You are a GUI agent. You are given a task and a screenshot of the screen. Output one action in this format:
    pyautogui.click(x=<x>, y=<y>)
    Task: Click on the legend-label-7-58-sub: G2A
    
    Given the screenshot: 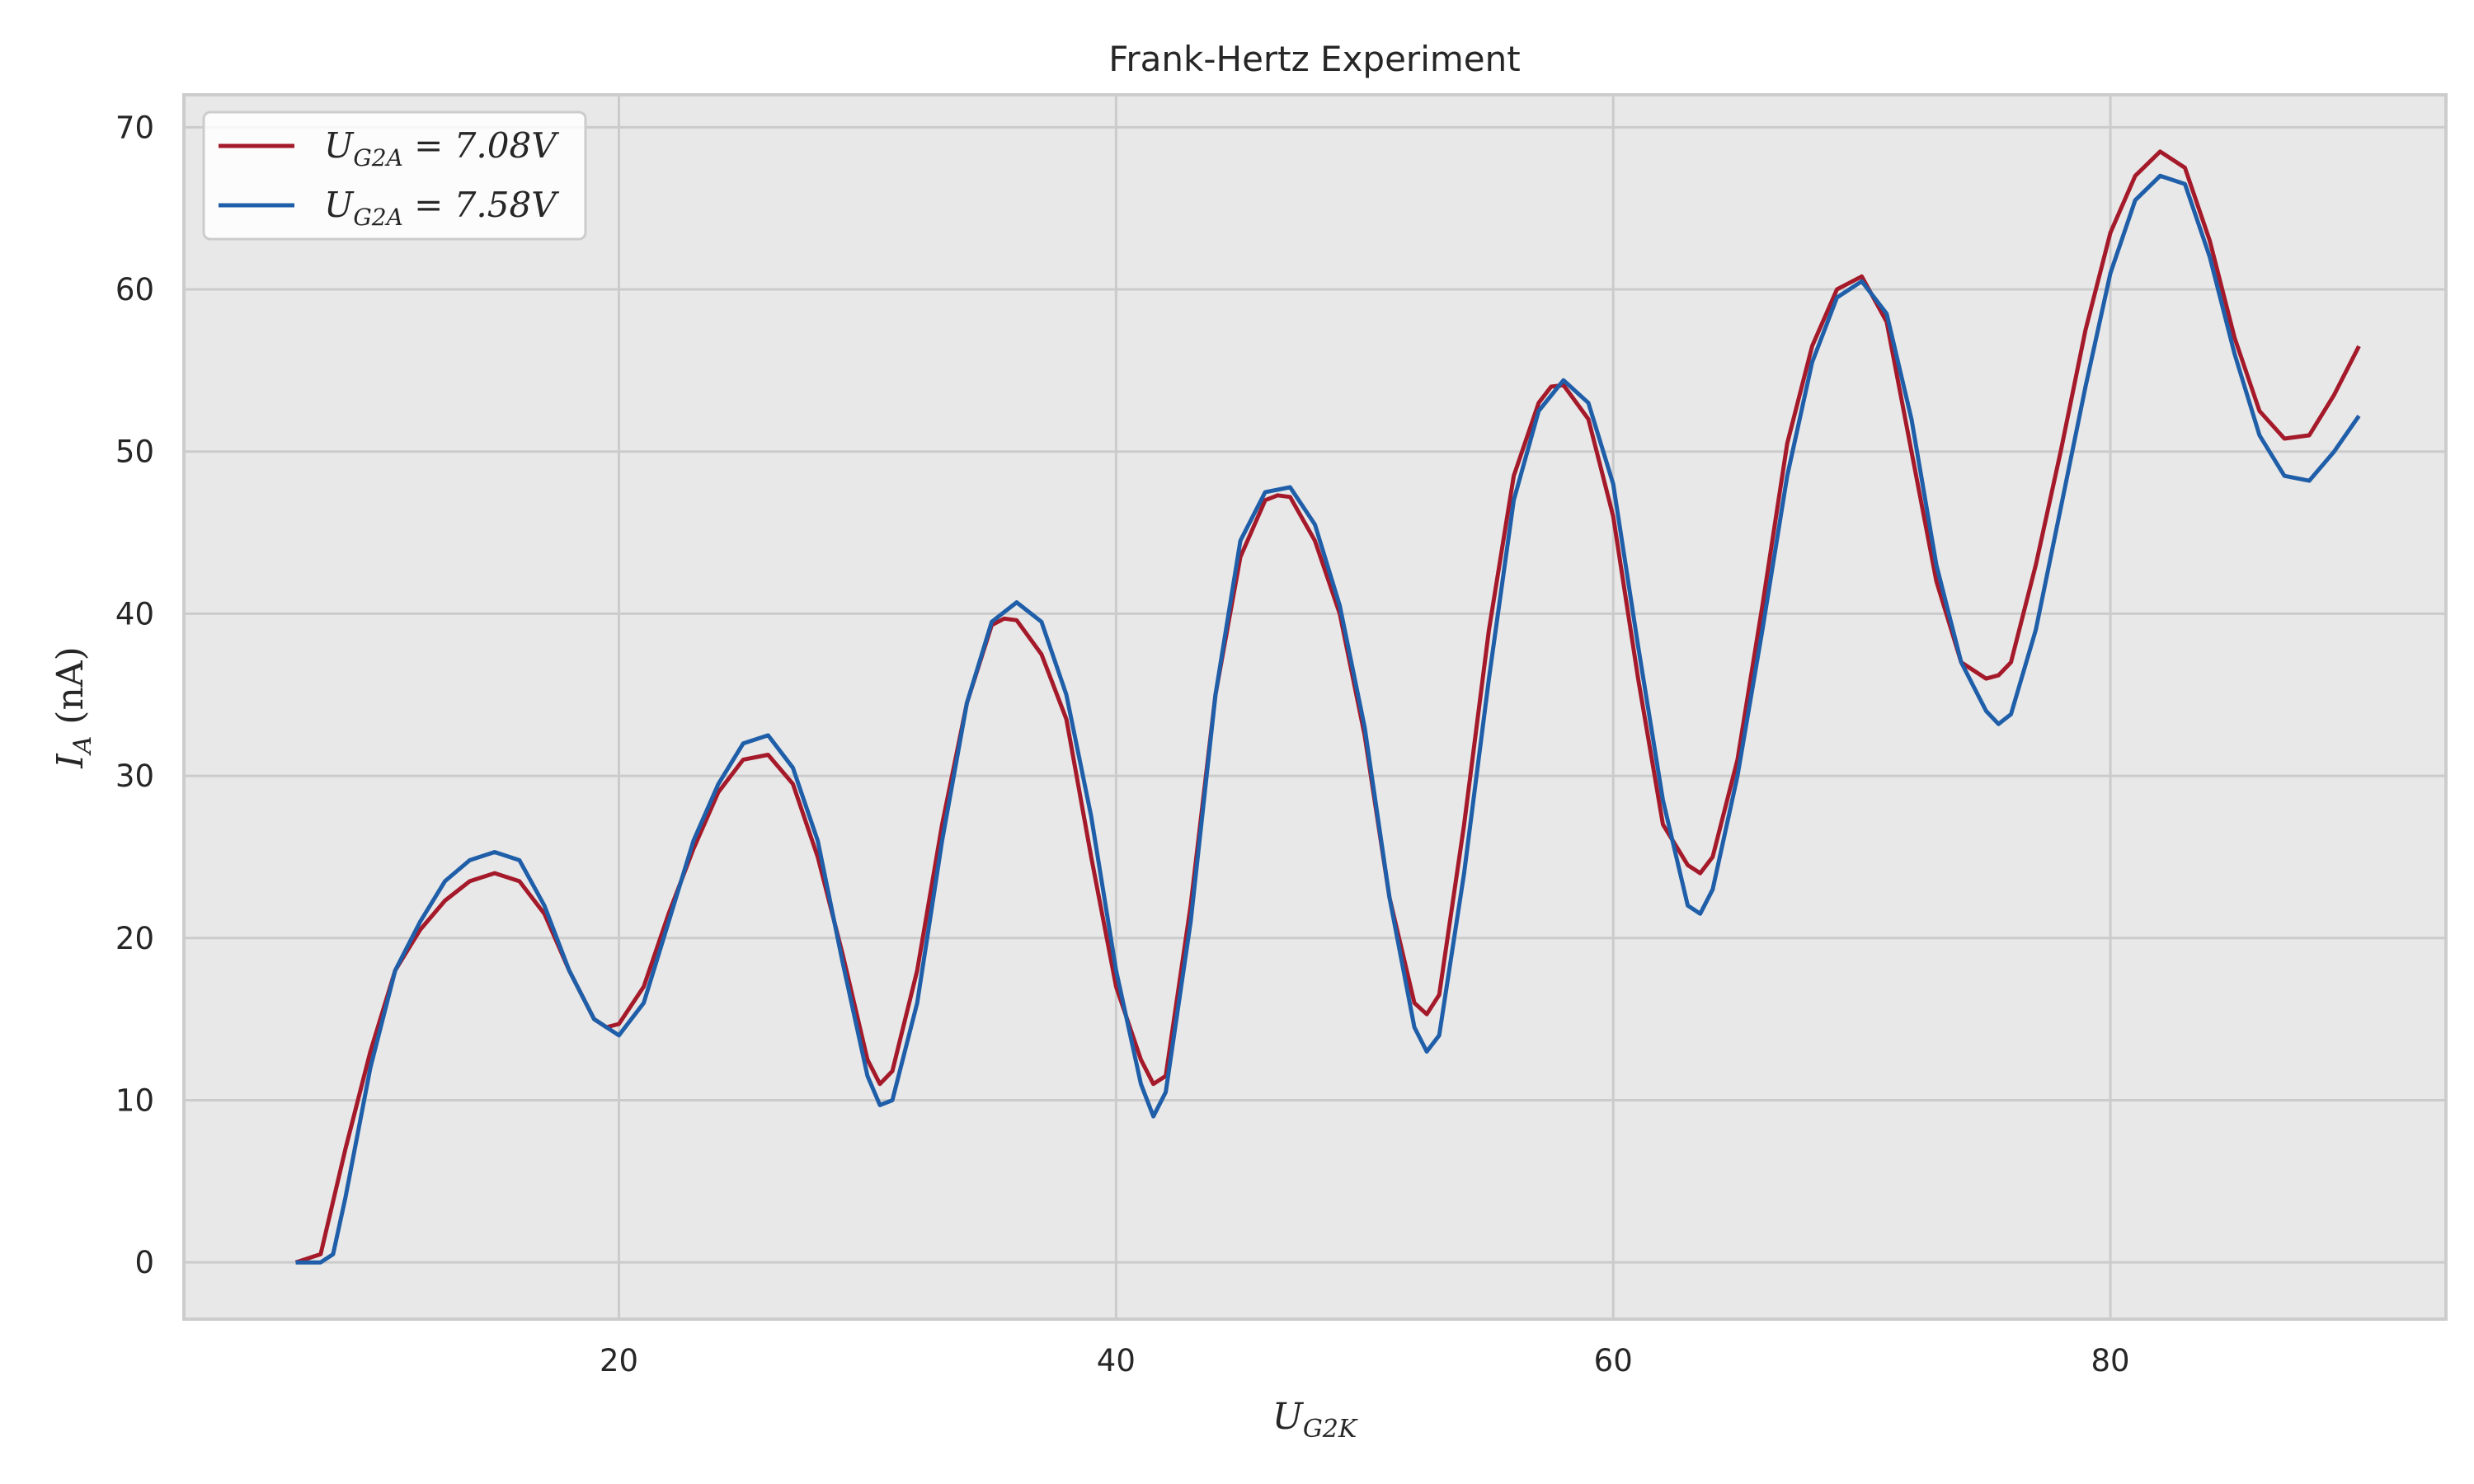 What is the action you would take?
    pyautogui.click(x=377, y=217)
    